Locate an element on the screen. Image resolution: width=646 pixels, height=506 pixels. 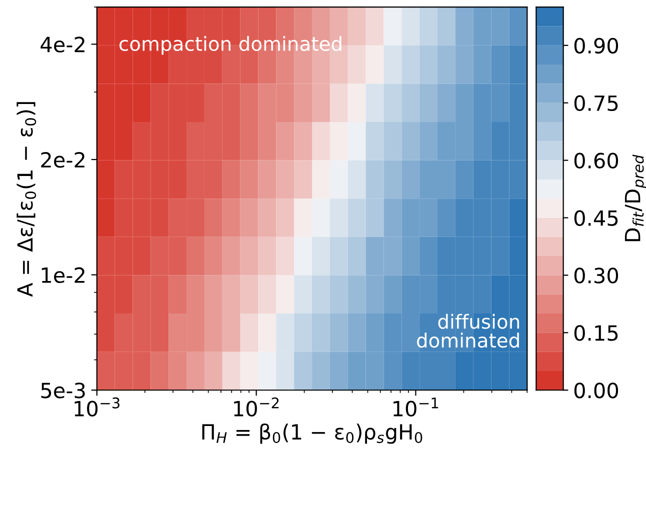
color-bar-label: 0.45 is located at coordinates (596, 218).